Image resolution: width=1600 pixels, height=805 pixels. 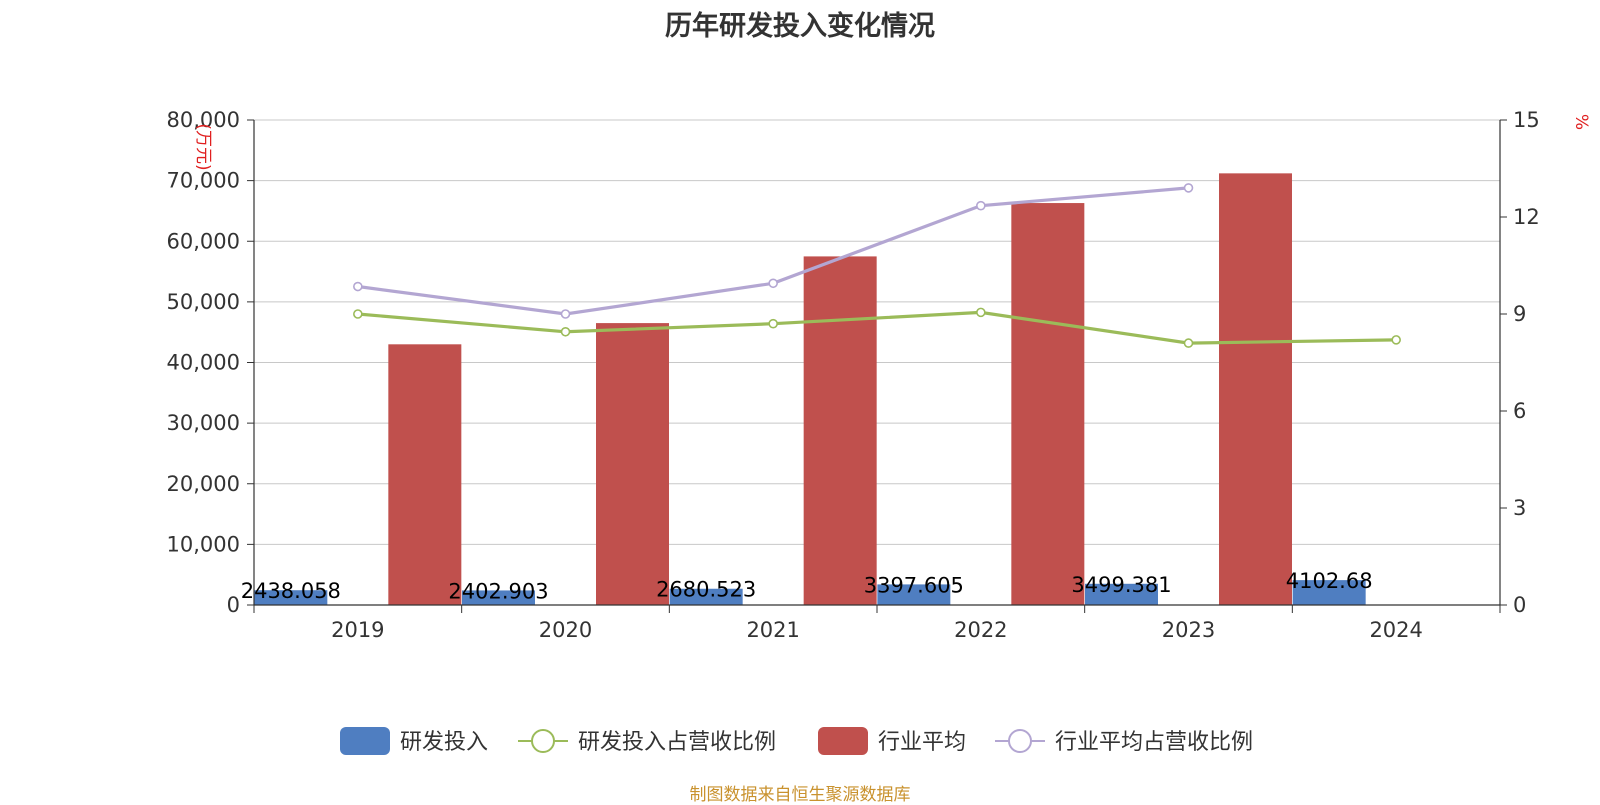 I want to click on legend-industry-average-label: 行业平均, so click(x=922, y=742).